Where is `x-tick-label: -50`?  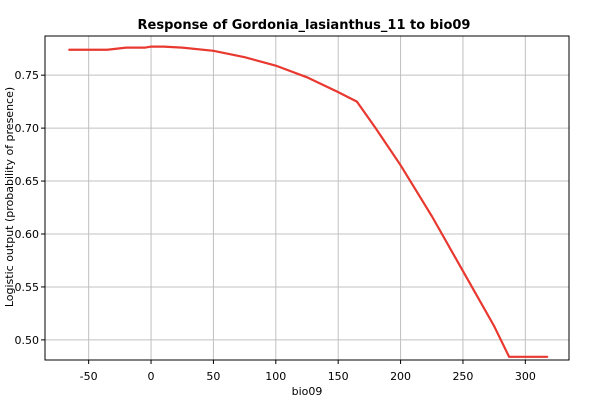
x-tick-label: -50 is located at coordinates (89, 376).